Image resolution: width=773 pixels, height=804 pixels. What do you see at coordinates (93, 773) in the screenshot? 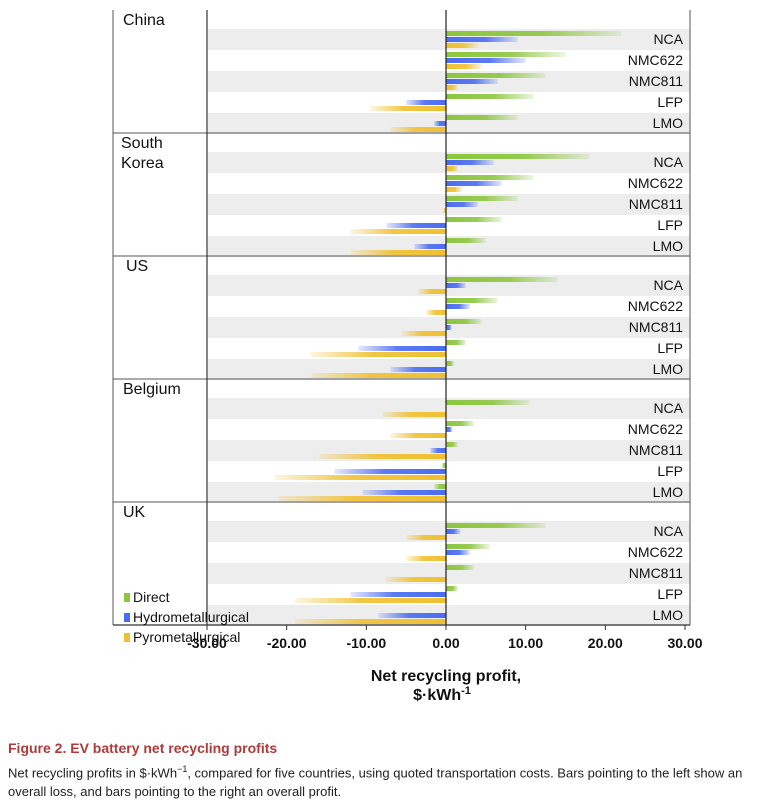
I see `caption-text-start: Net recycling profits in $·kWh` at bounding box center [93, 773].